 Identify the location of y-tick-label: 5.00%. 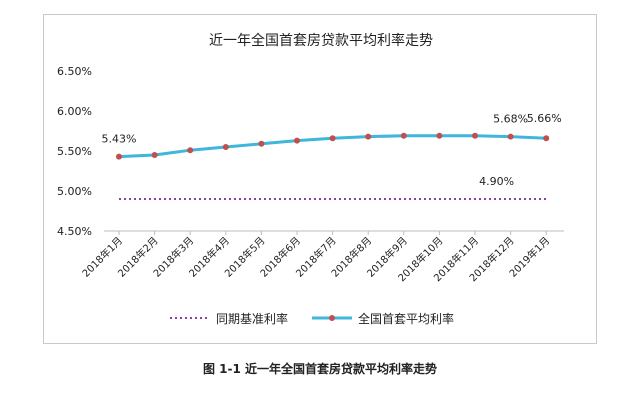
(74, 191).